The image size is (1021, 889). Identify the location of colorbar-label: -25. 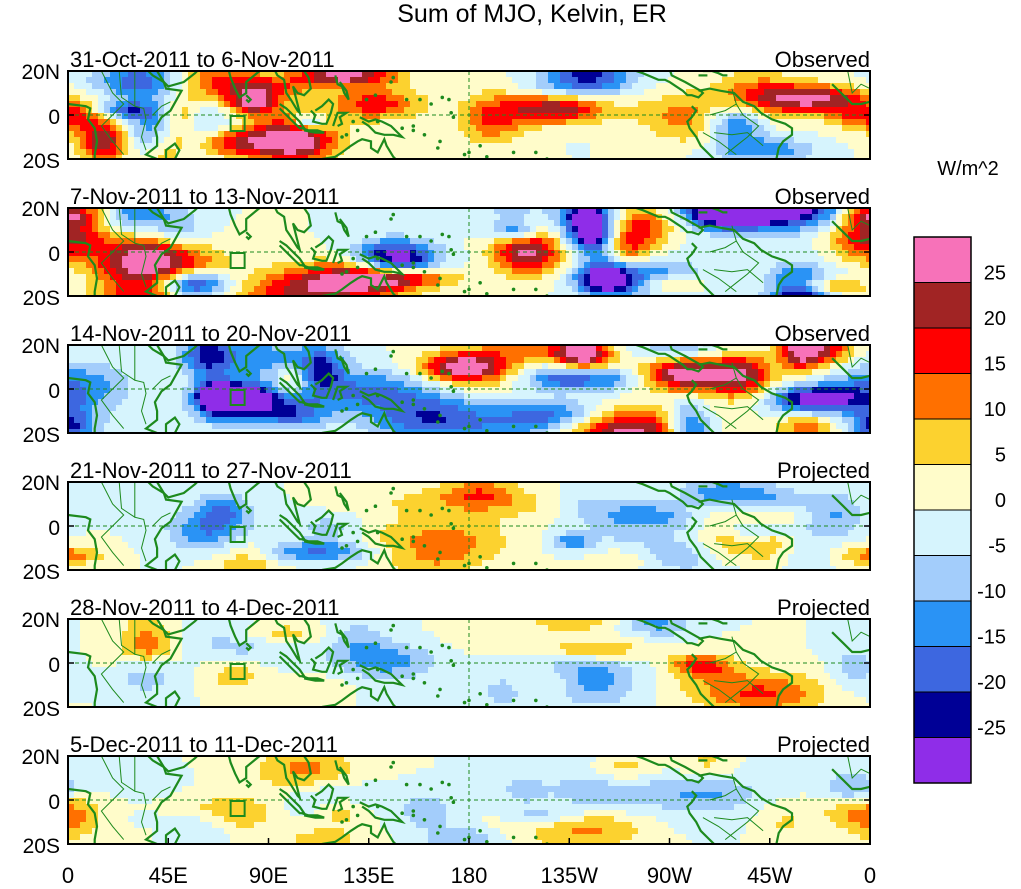
(991, 729).